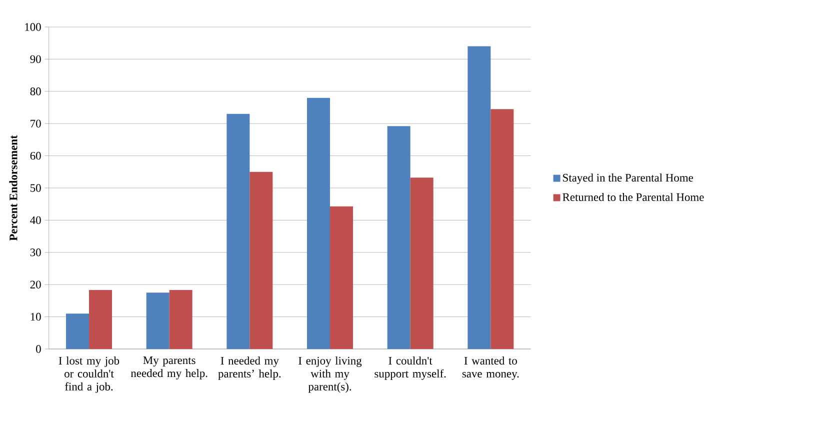  Describe the element at coordinates (35, 92) in the screenshot. I see `y-tick-label: 80` at that location.